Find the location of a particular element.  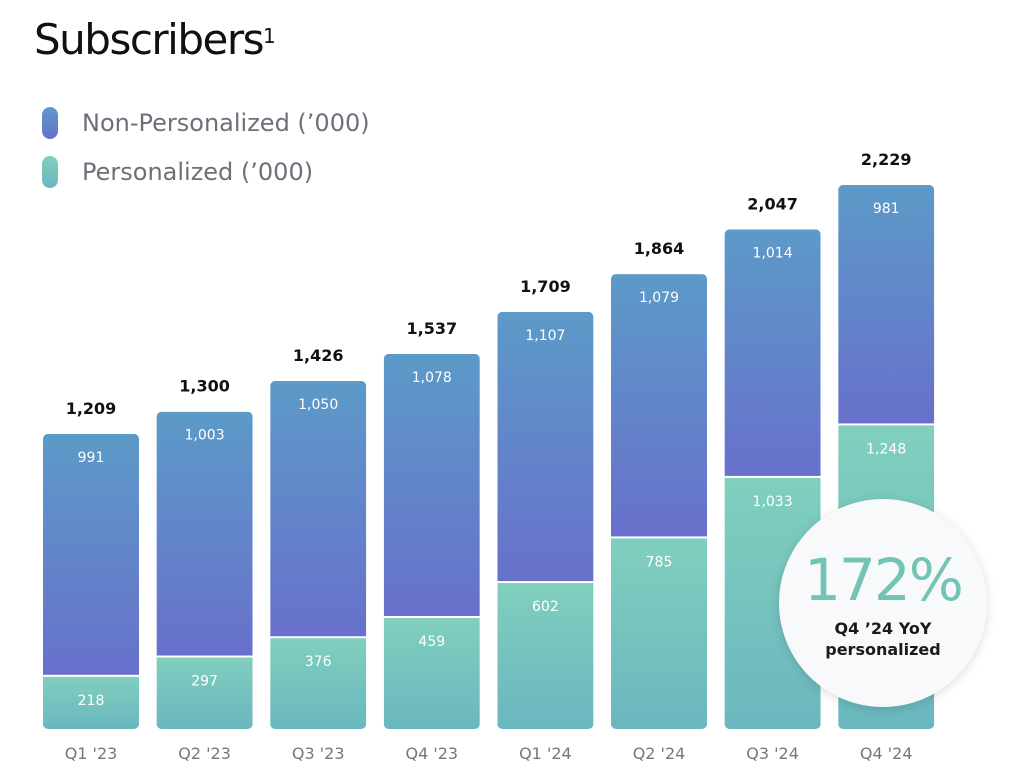

legend-label-non-personalized: Non-Personalized (’000) is located at coordinates (226, 123).